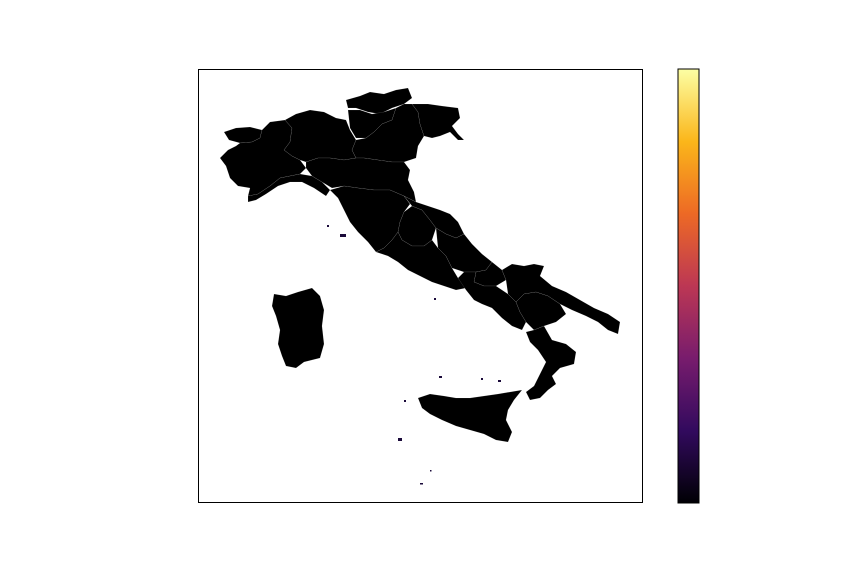  I want to click on region-basilicata, so click(541, 311).